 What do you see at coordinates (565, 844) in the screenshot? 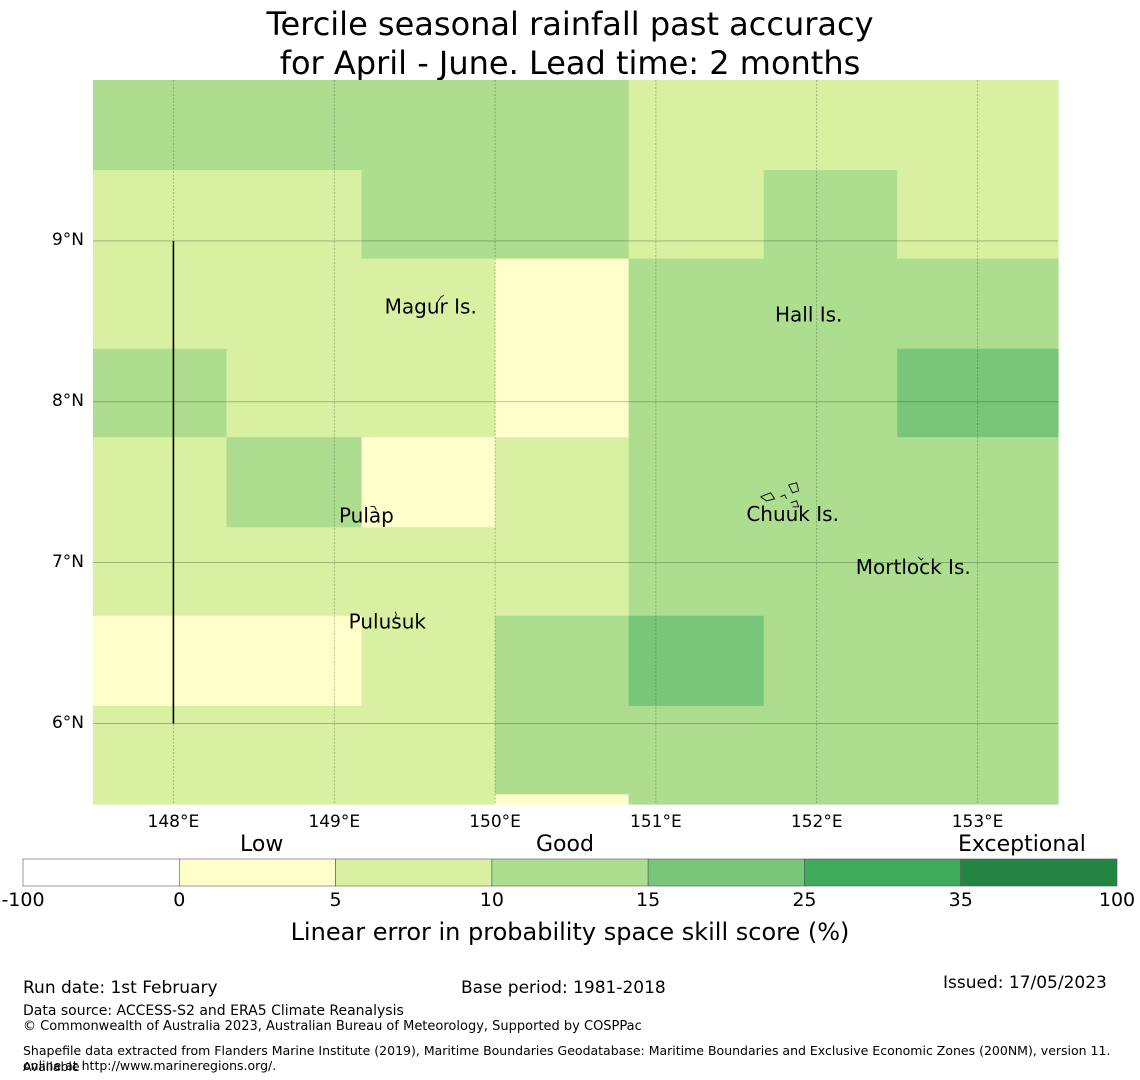
I see `category-good: Good` at bounding box center [565, 844].